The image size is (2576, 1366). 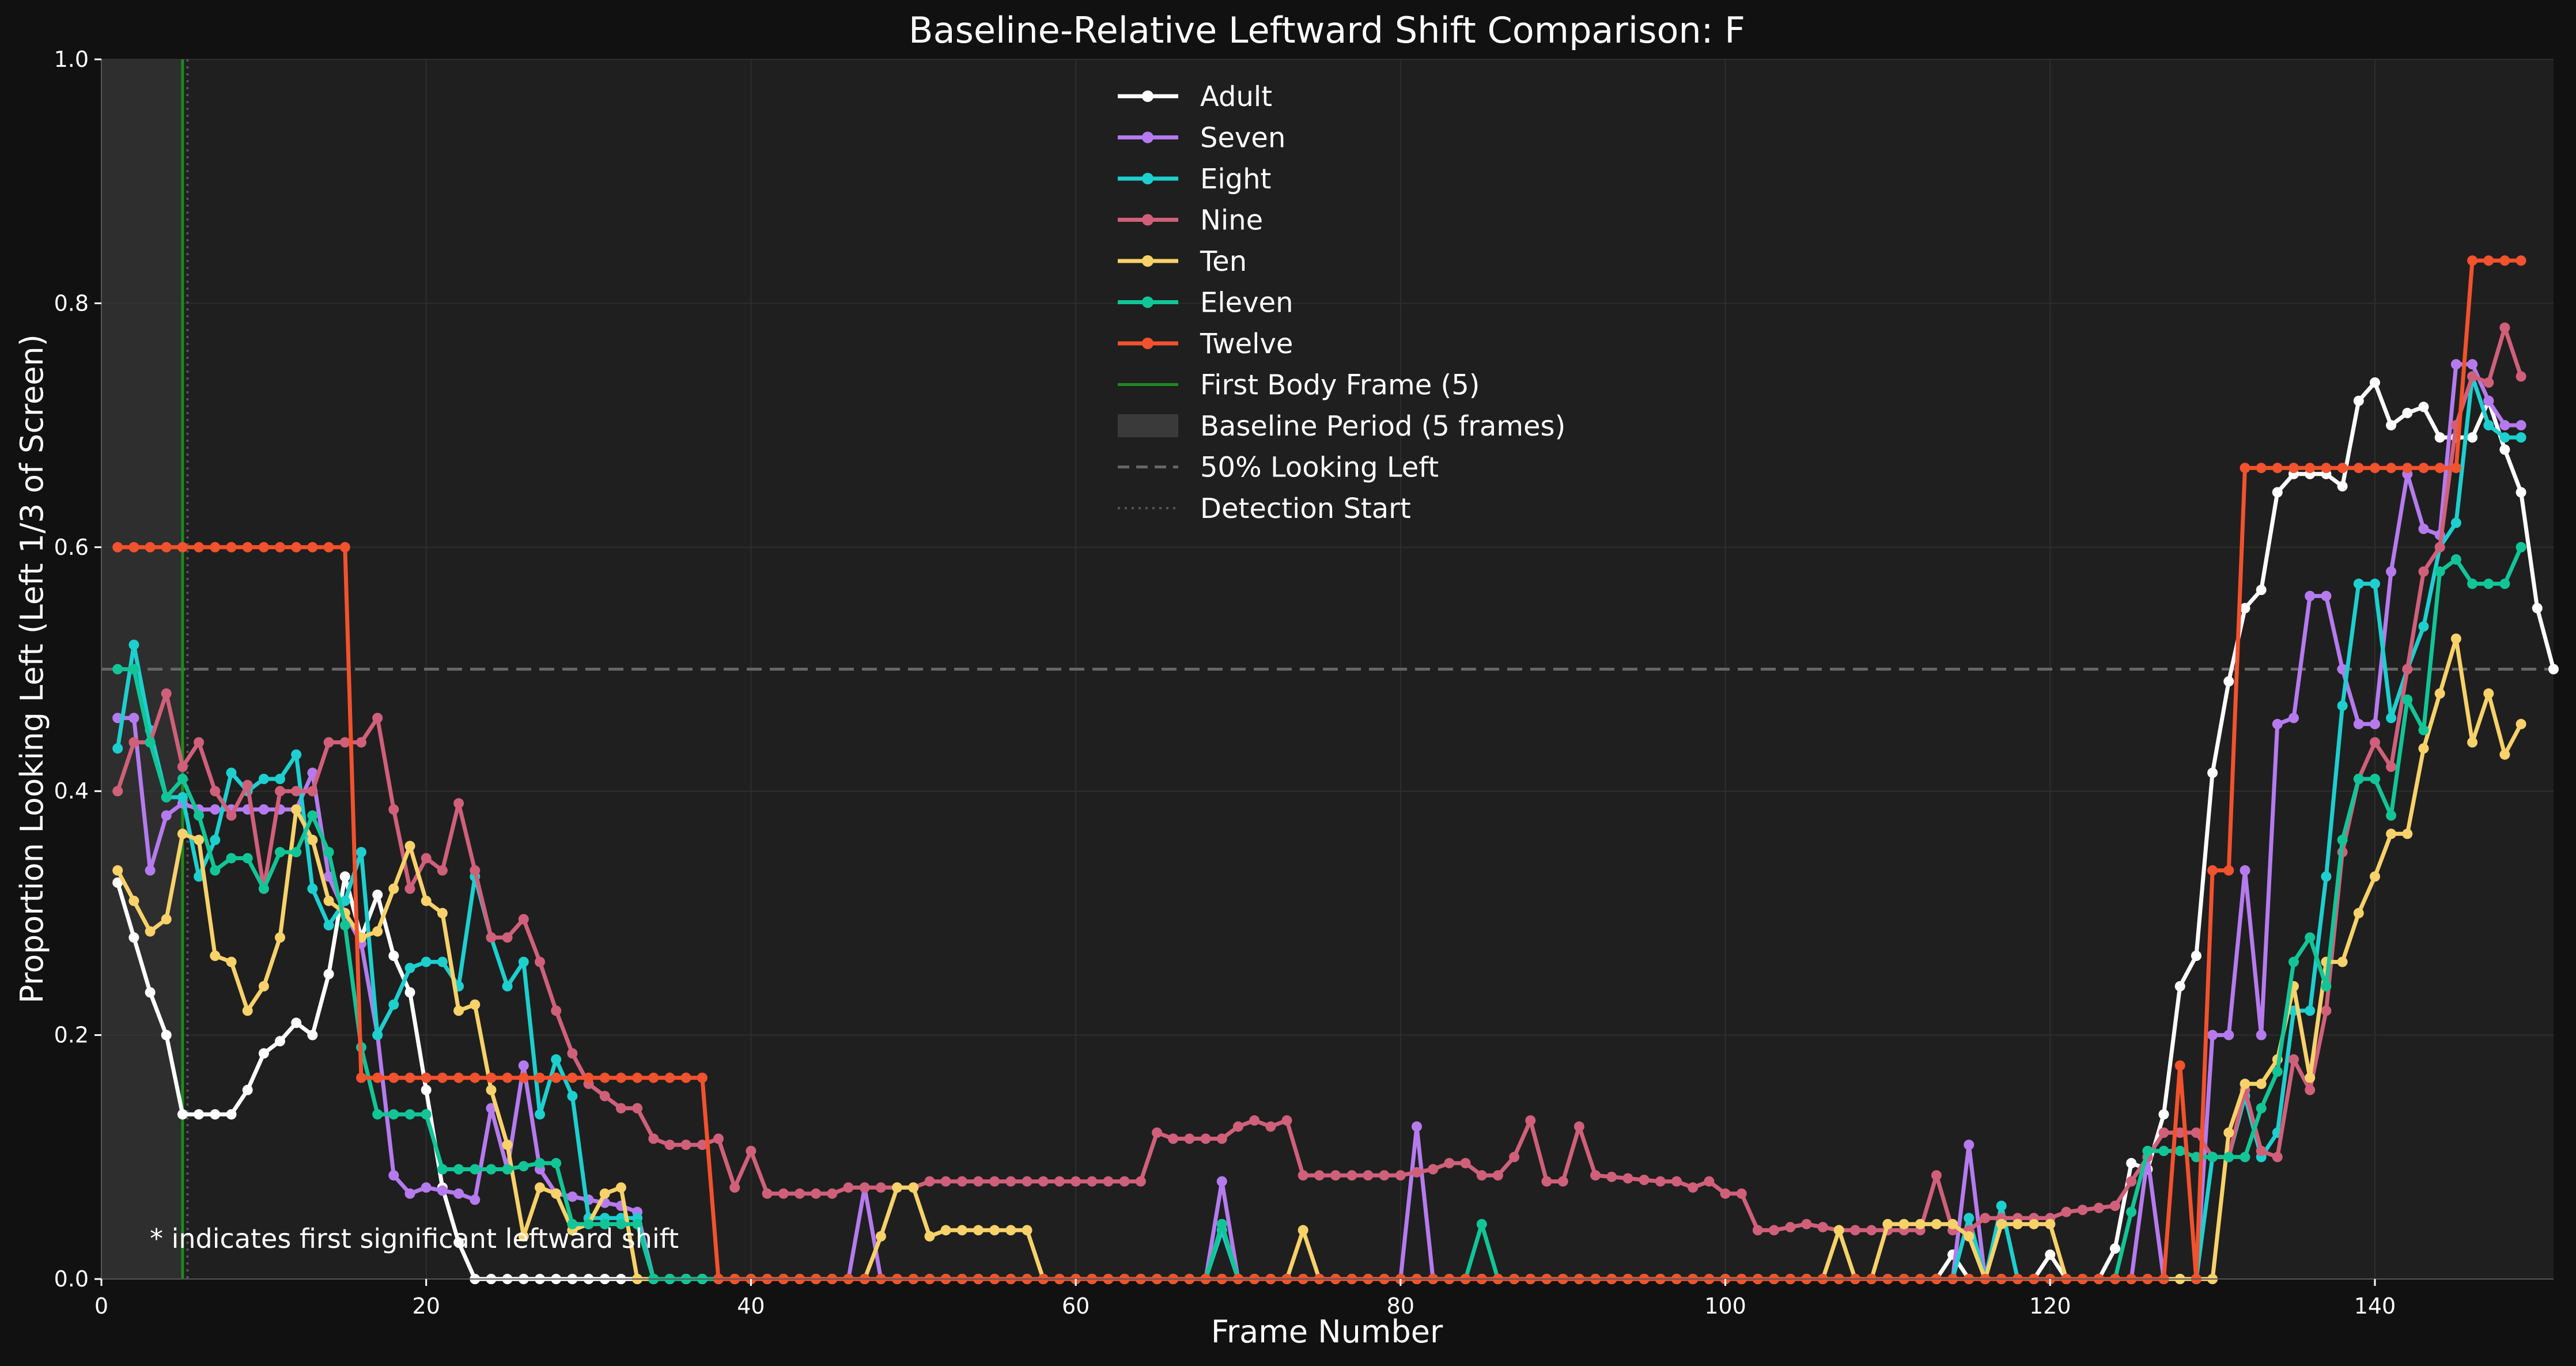 What do you see at coordinates (71, 791) in the screenshot?
I see `y-tick-label-2: 0.4` at bounding box center [71, 791].